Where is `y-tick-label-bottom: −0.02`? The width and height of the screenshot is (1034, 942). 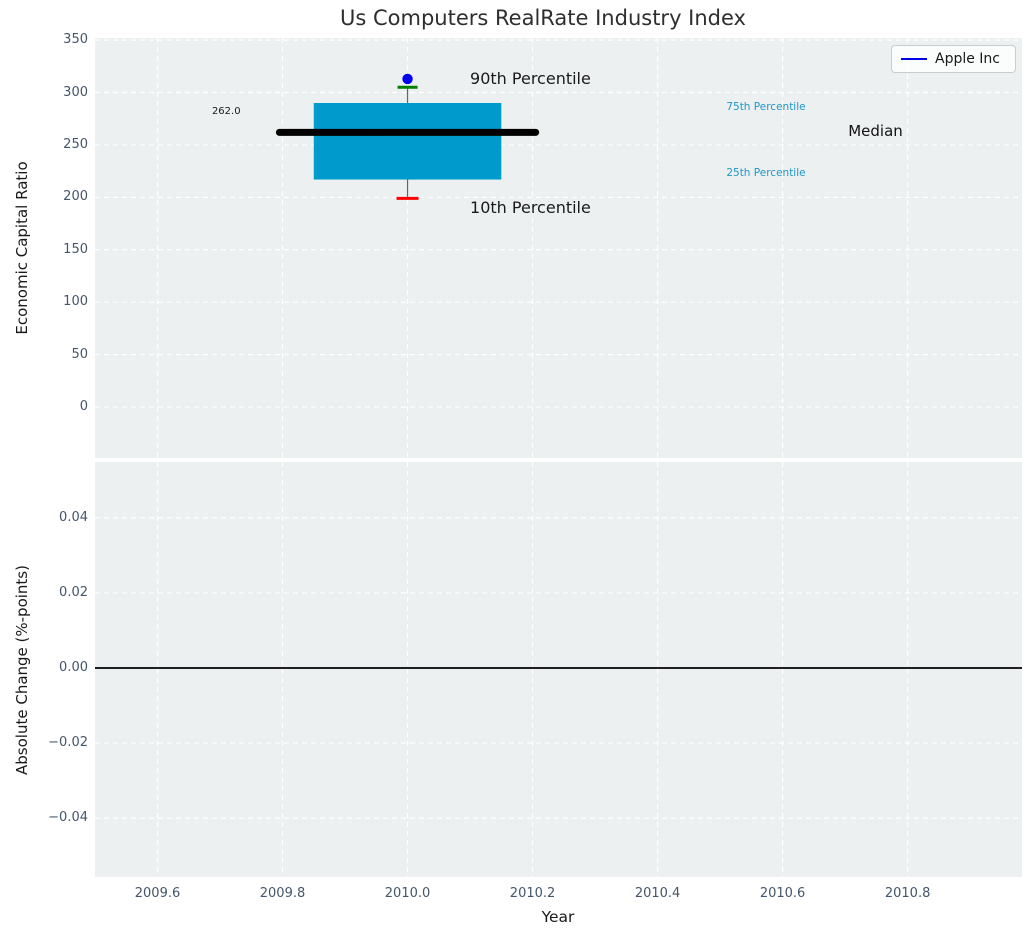
y-tick-label-bottom: −0.02 is located at coordinates (68, 743).